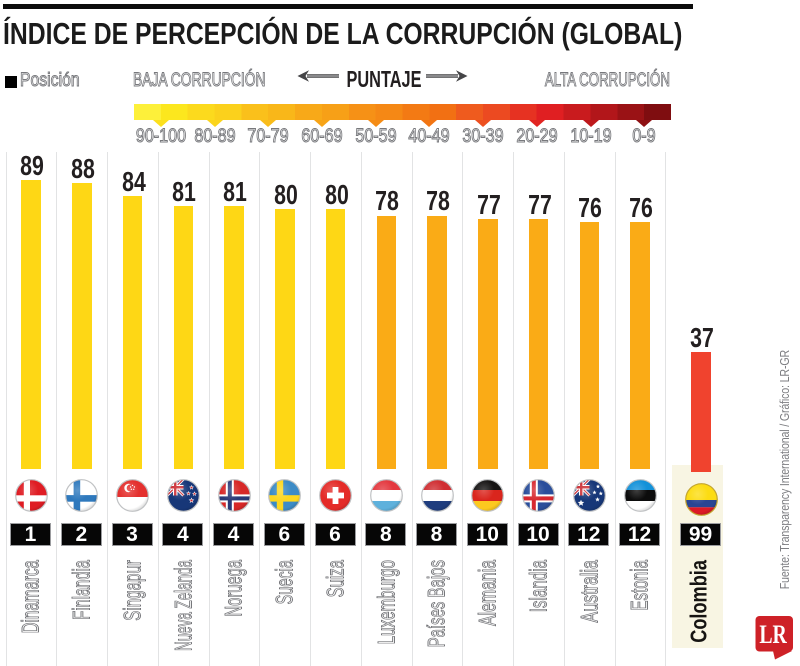 This screenshot has width=800, height=666. Describe the element at coordinates (133, 590) in the screenshot. I see `svg-text: Singapur` at that location.